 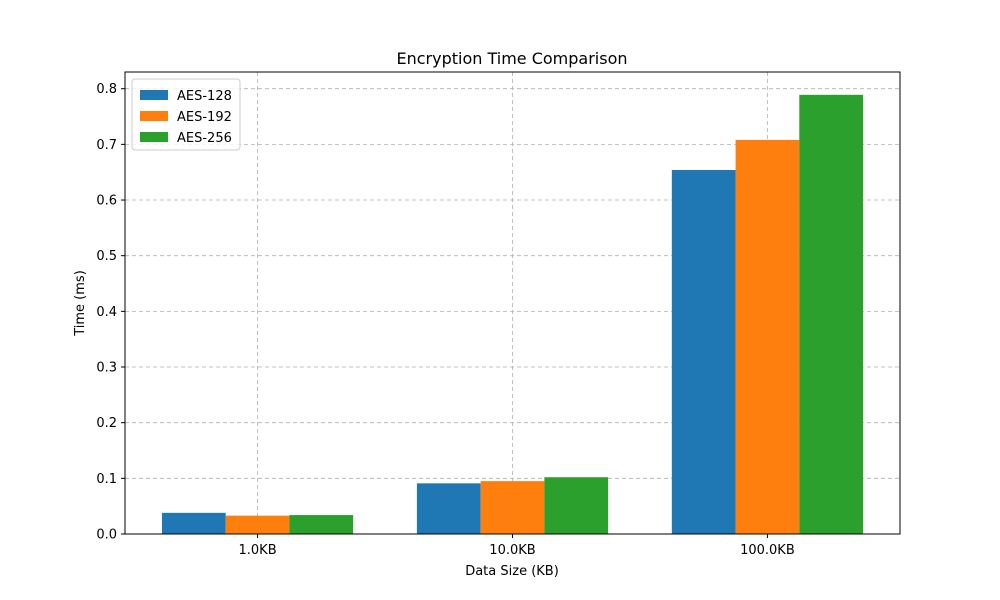 I want to click on legend: AES-128 AES-192 AES-256, so click(x=186, y=114).